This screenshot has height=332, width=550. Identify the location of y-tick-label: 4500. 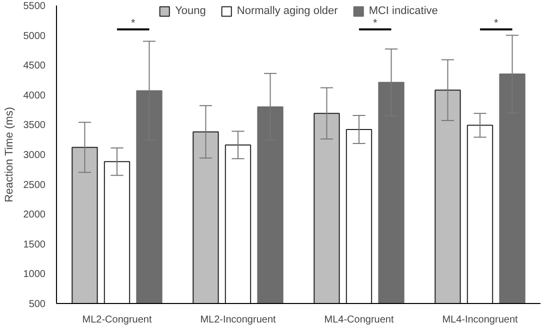
(34, 66).